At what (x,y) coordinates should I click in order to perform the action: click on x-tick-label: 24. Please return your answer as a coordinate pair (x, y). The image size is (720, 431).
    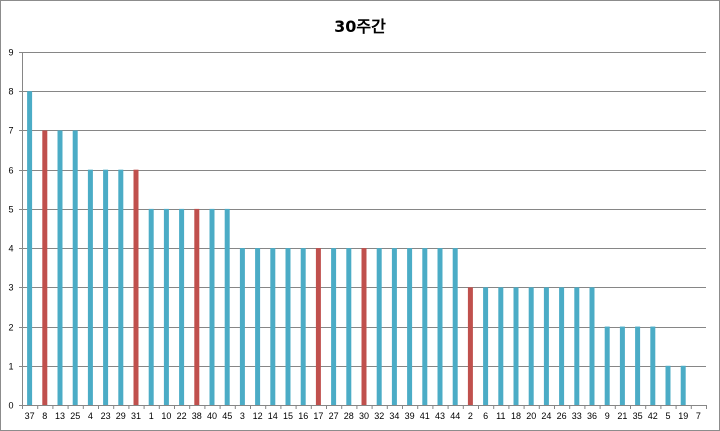
    Looking at the image, I should click on (546, 416).